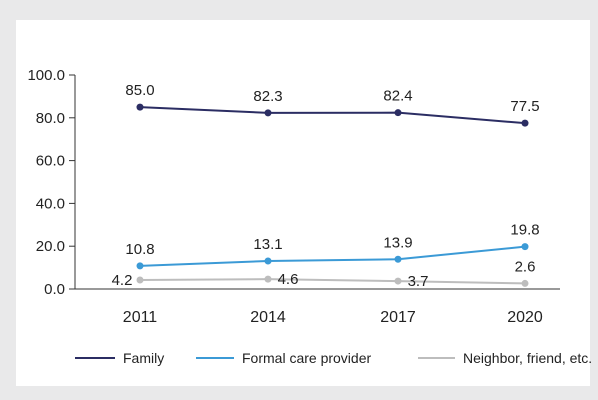 The height and width of the screenshot is (400, 598). Describe the element at coordinates (119, 358) in the screenshot. I see `legend-item-family: Family` at that location.